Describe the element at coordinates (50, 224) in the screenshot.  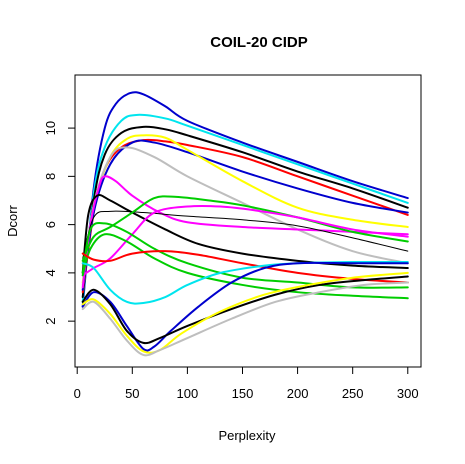
I see `y-tick-label: 6` at that location.